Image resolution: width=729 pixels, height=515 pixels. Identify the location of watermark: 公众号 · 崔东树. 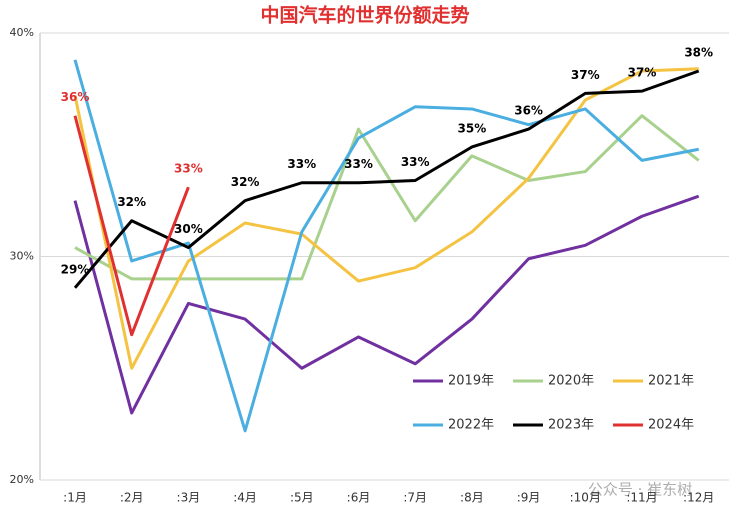
(640, 490).